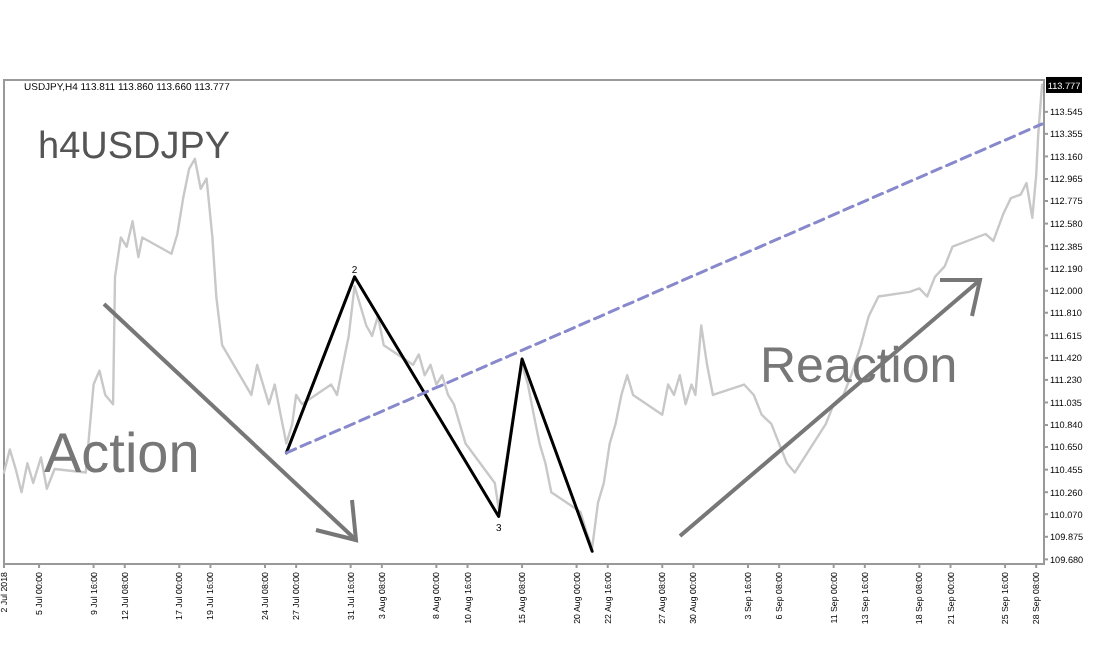 This screenshot has width=1100, height=660. Describe the element at coordinates (122, 453) in the screenshot. I see `annotation: Action` at that location.